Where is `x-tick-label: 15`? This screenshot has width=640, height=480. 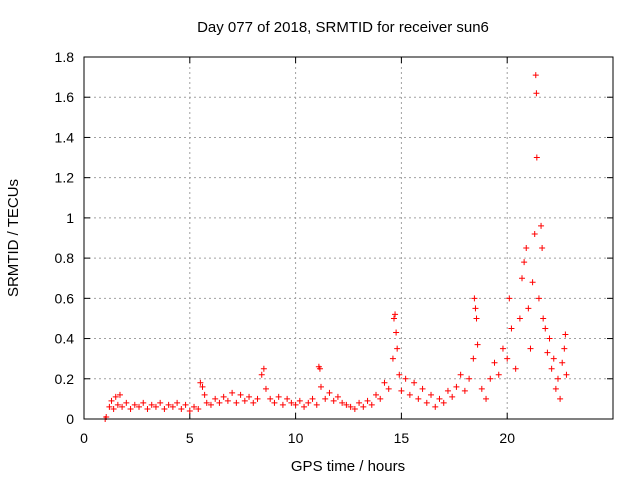 x-tick-label: 15 is located at coordinates (402, 438).